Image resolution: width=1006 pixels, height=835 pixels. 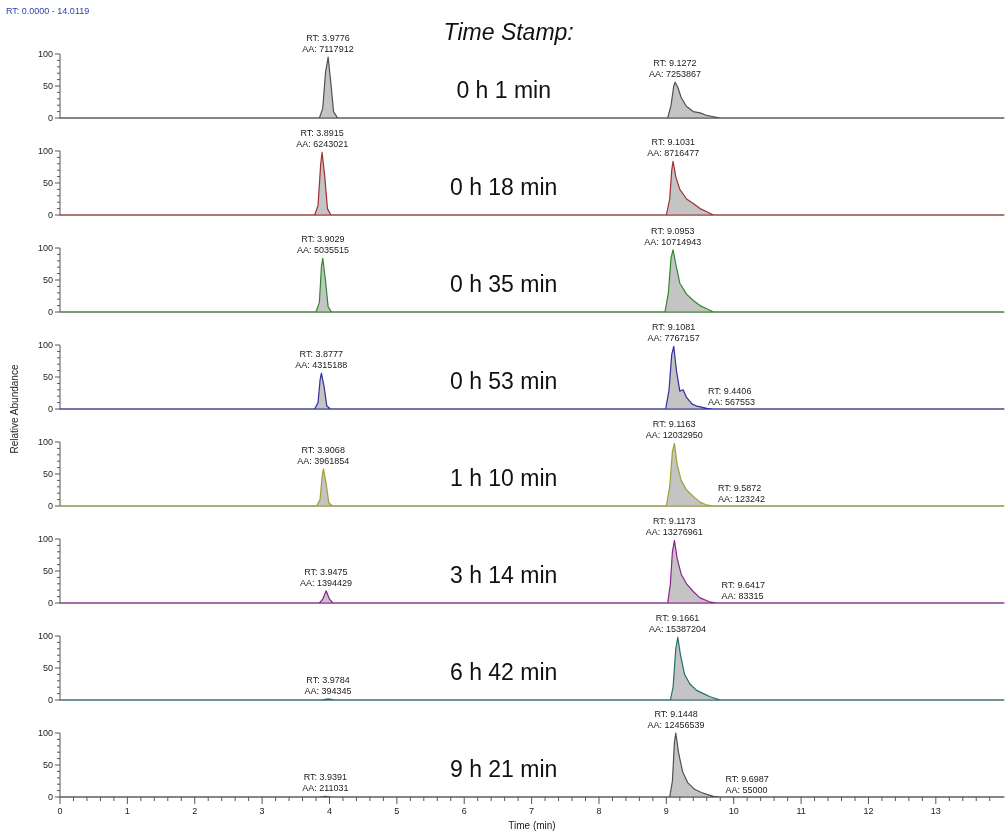 What do you see at coordinates (321, 360) in the screenshot?
I see `annotation: RT: 3.8777 AA: 4315188` at bounding box center [321, 360].